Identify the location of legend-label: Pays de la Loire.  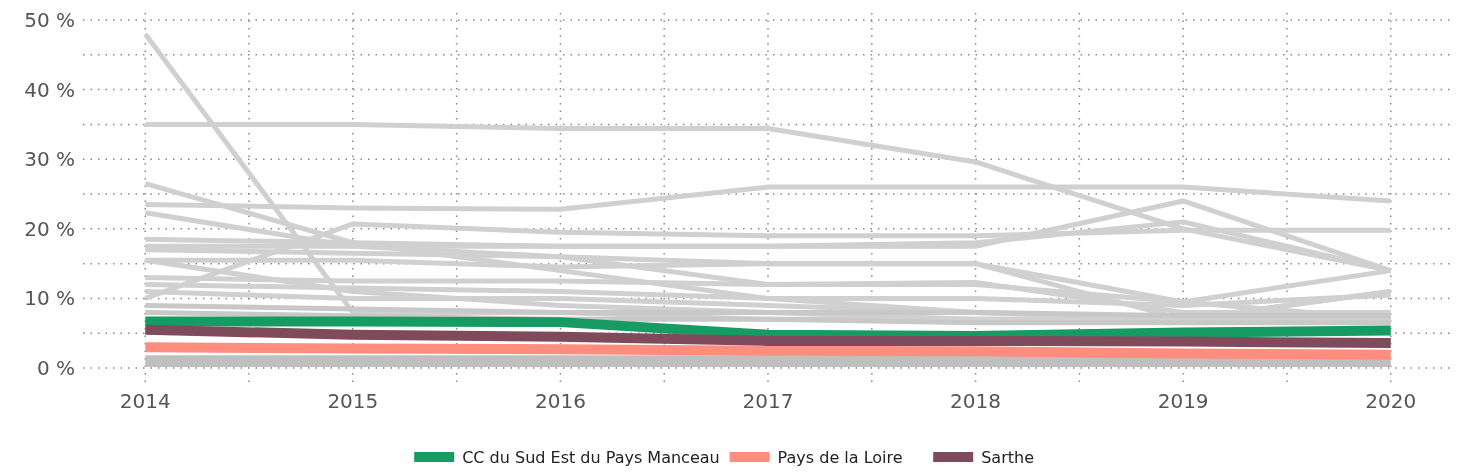
(840, 457).